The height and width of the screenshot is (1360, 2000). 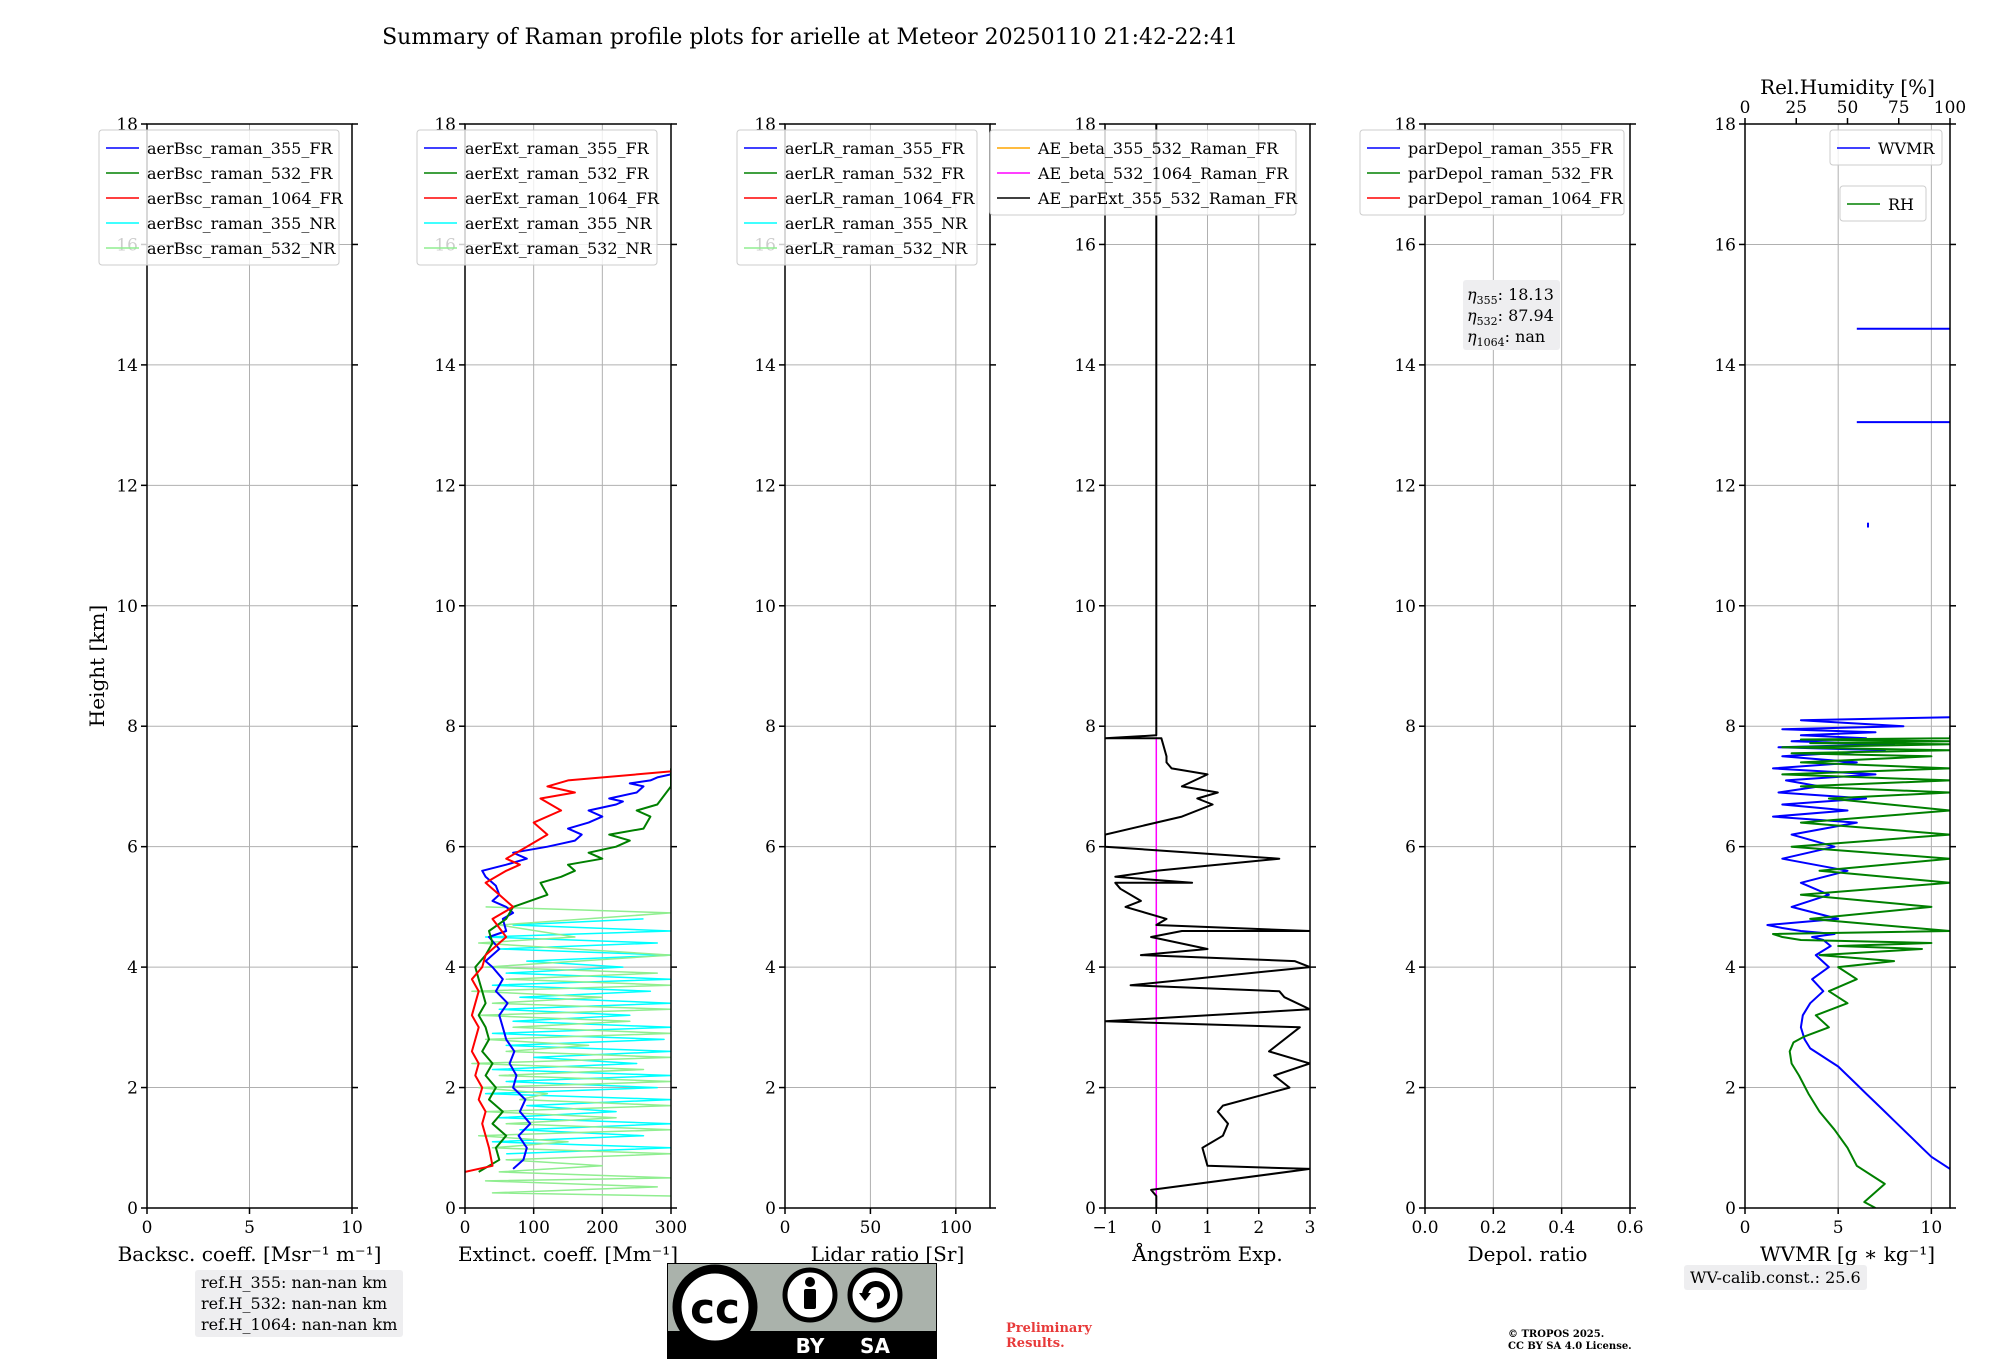 What do you see at coordinates (875, 148) in the screenshot?
I see `legend-entry: aerLR_raman_355_FR` at bounding box center [875, 148].